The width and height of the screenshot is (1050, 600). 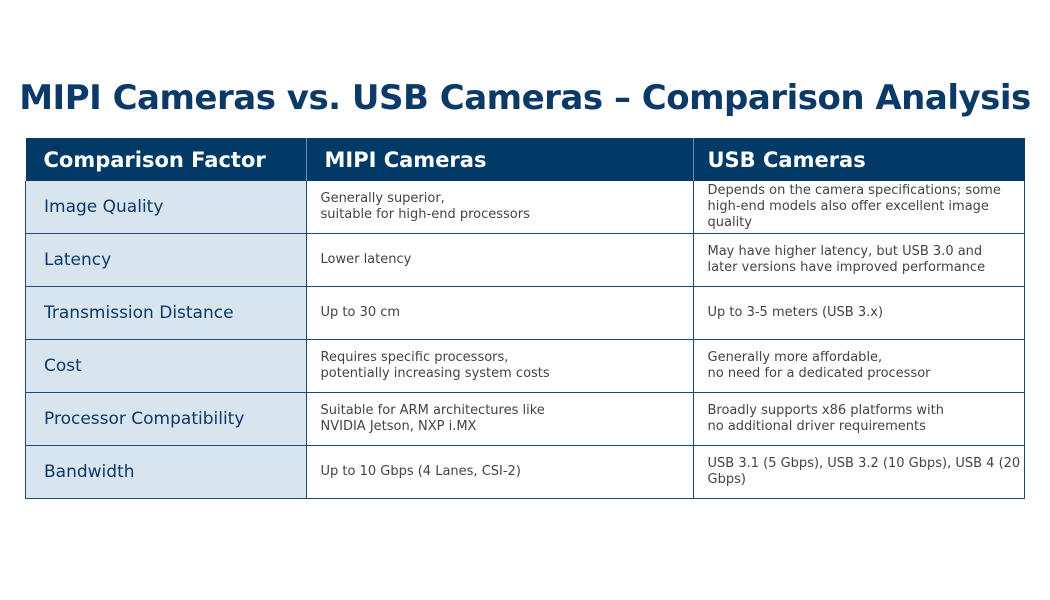 I want to click on mipi-text-line: Up to 10 Gbps (4 Lanes, CSI-2), so click(x=420, y=471).